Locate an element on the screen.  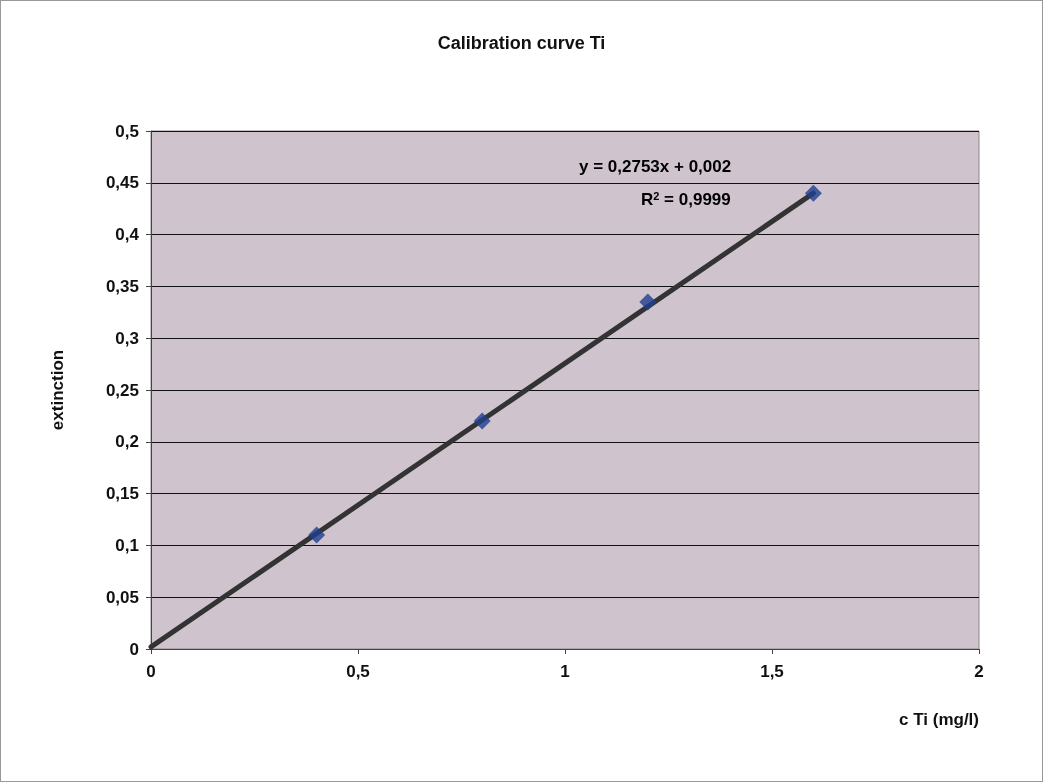
y-tick-label: 0,15 is located at coordinates (122, 494).